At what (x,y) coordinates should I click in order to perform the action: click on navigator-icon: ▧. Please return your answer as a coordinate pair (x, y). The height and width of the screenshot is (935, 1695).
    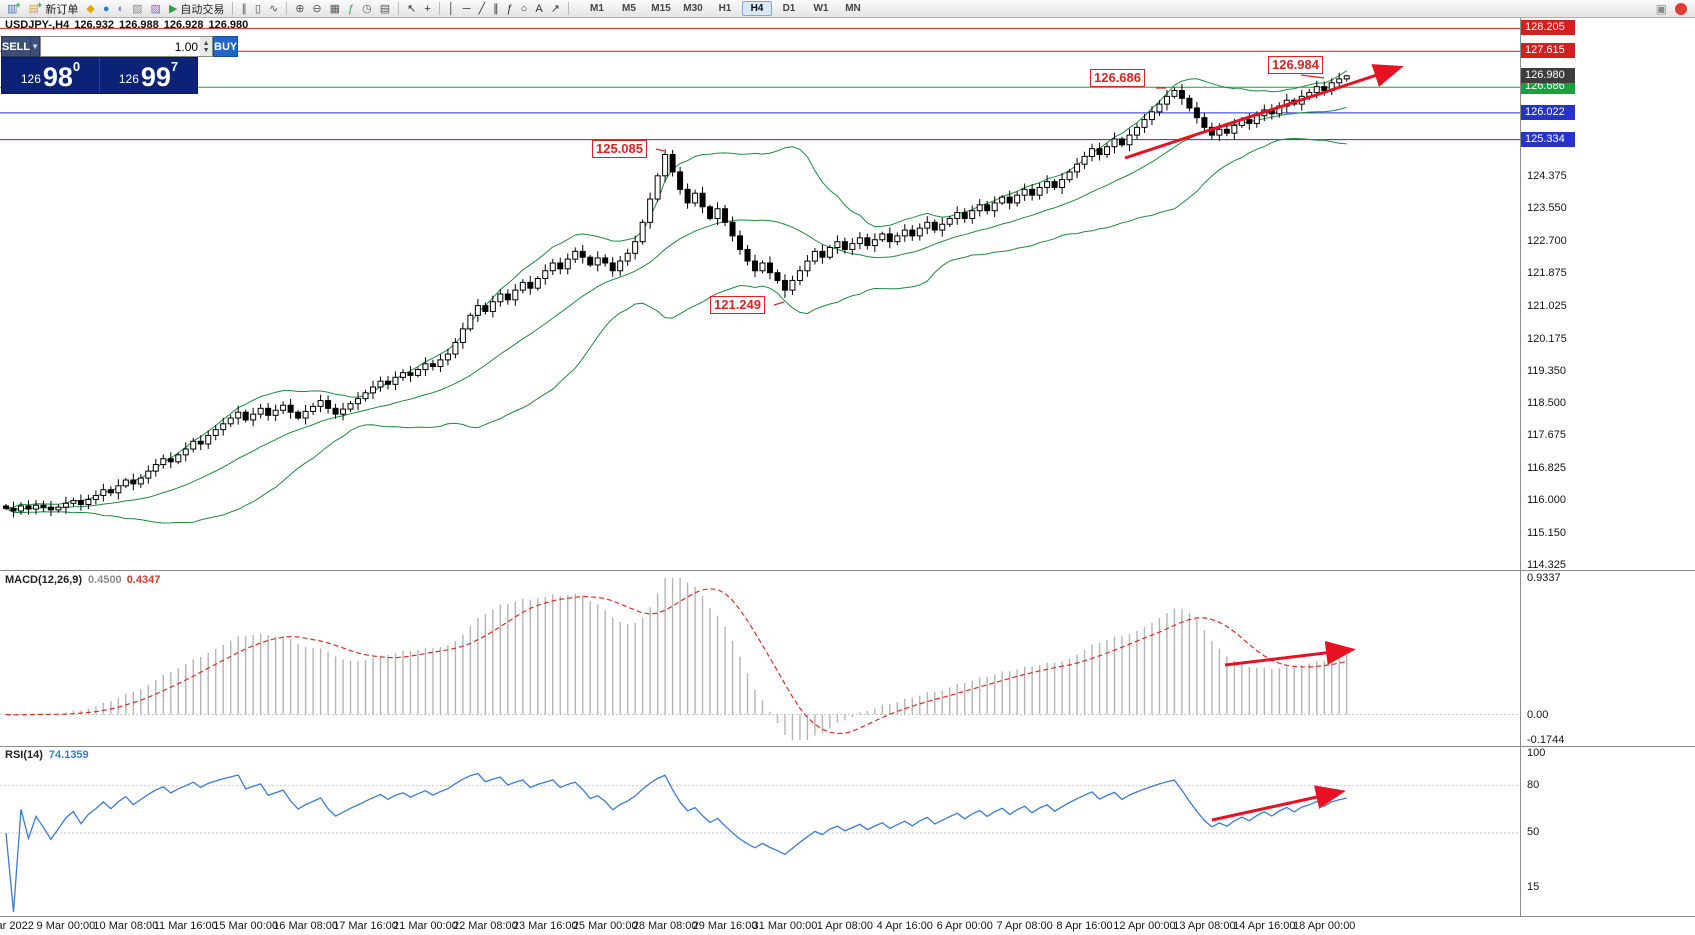
    Looking at the image, I should click on (137, 9).